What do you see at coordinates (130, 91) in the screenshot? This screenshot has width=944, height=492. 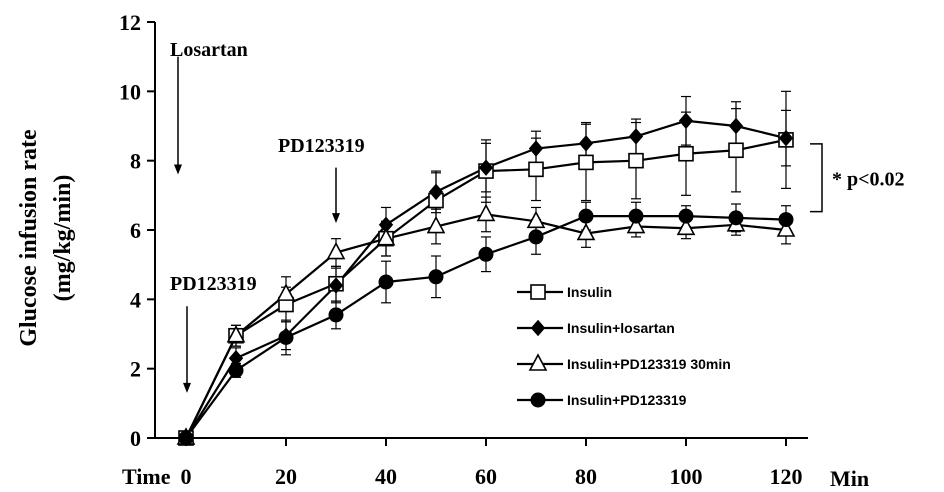 I see `y-tick-label: 10` at bounding box center [130, 91].